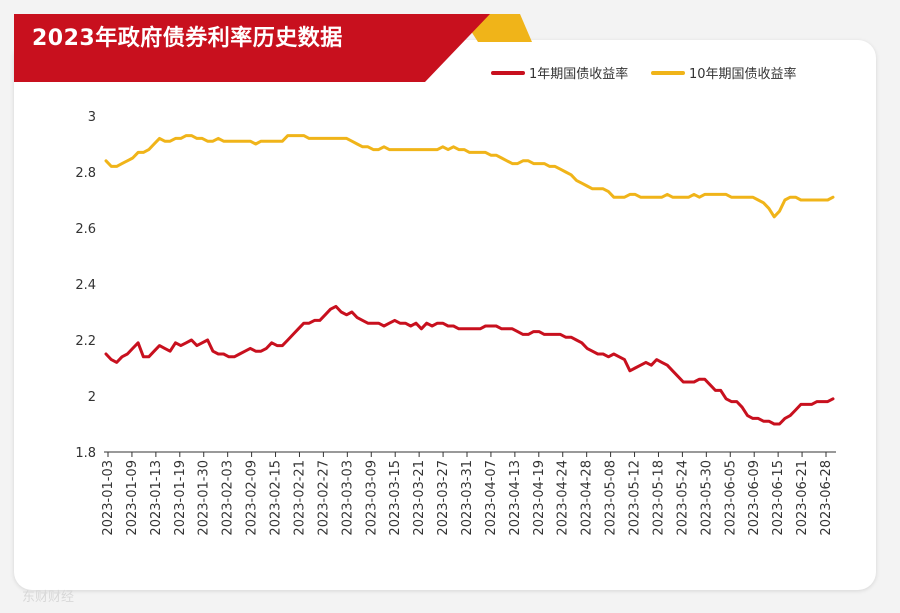 This screenshot has height=613, width=900. What do you see at coordinates (743, 74) in the screenshot?
I see `legend-label: 10年期国债收益率` at bounding box center [743, 74].